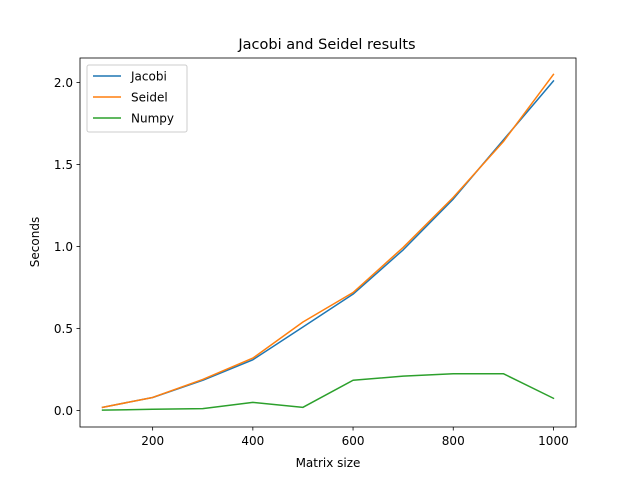  I want to click on x-tick-label: 400, so click(252, 441).